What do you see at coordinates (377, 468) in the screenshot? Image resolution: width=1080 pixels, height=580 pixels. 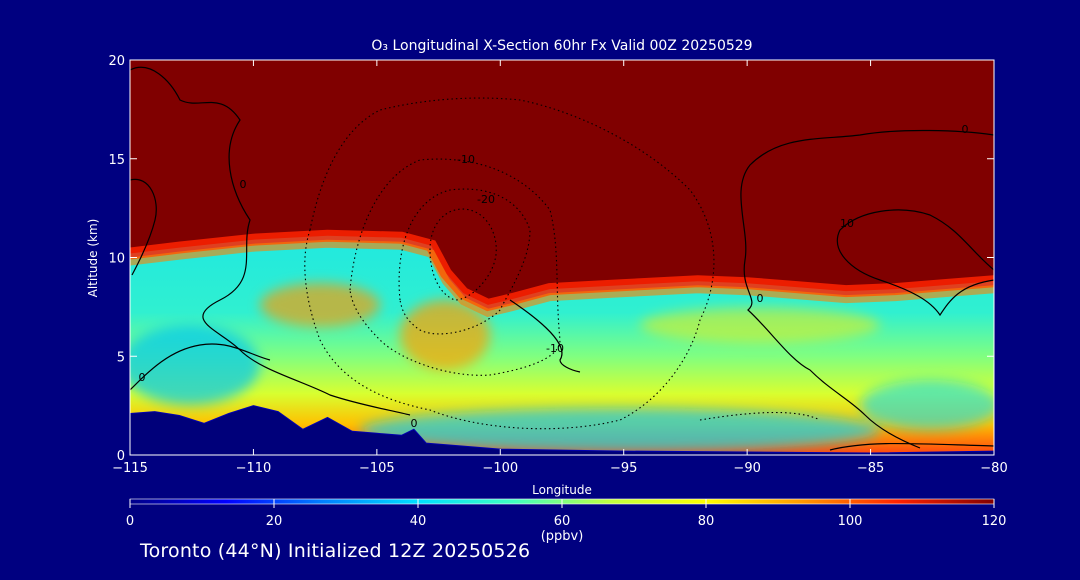 I see `x-tick-label: −105` at bounding box center [377, 468].